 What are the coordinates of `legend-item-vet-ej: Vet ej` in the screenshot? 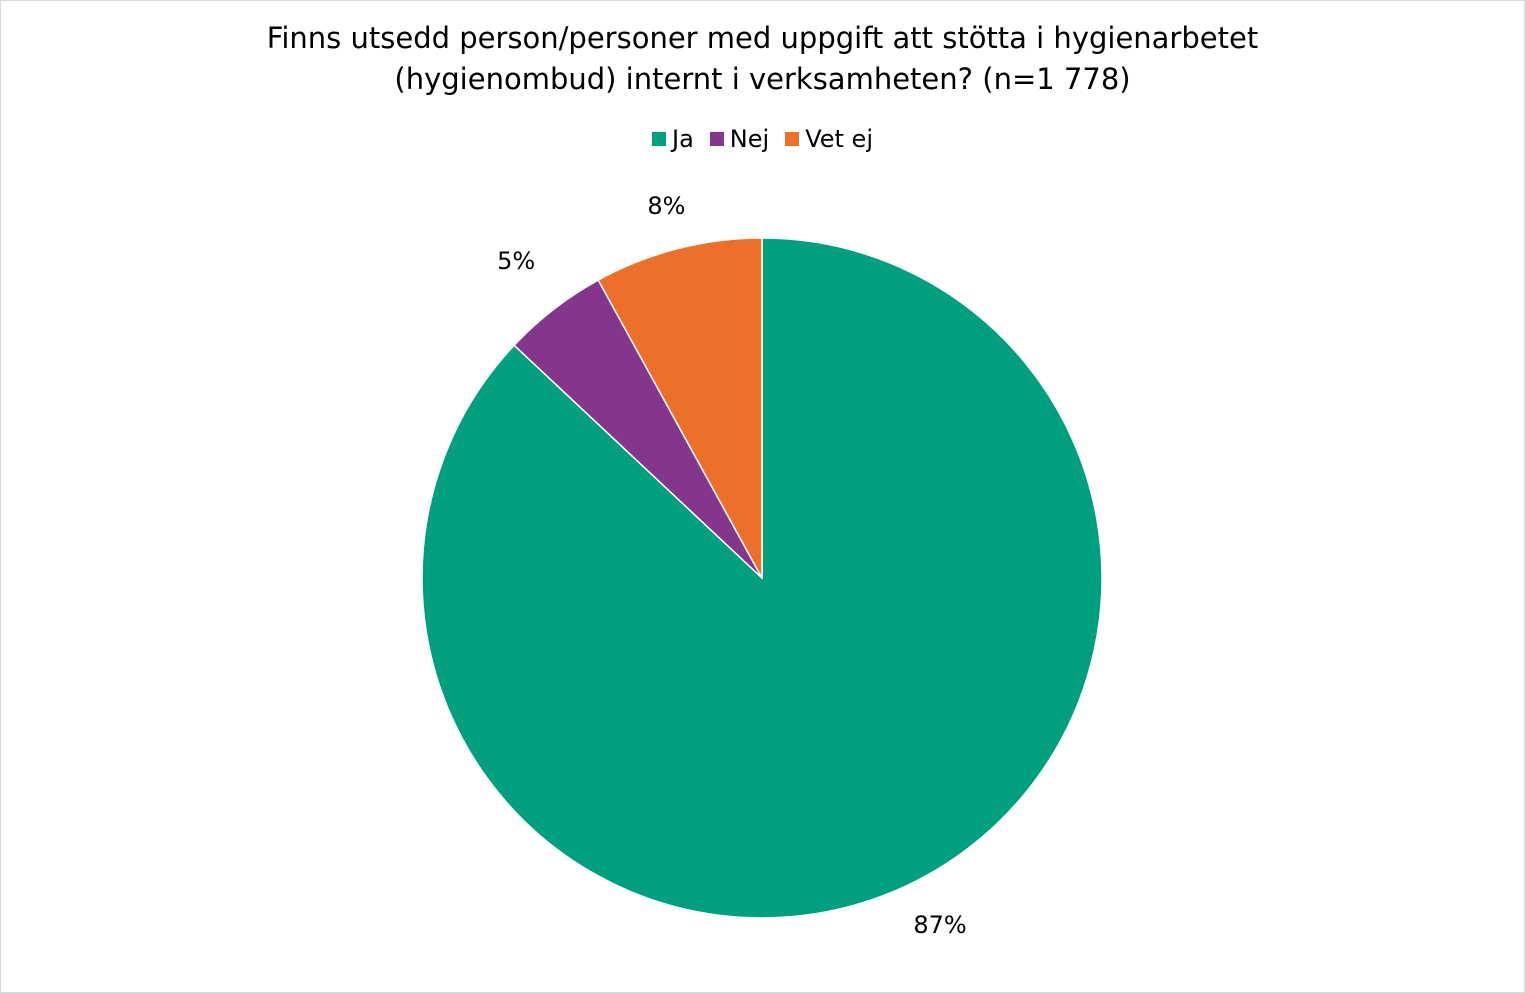 It's located at (829, 139).